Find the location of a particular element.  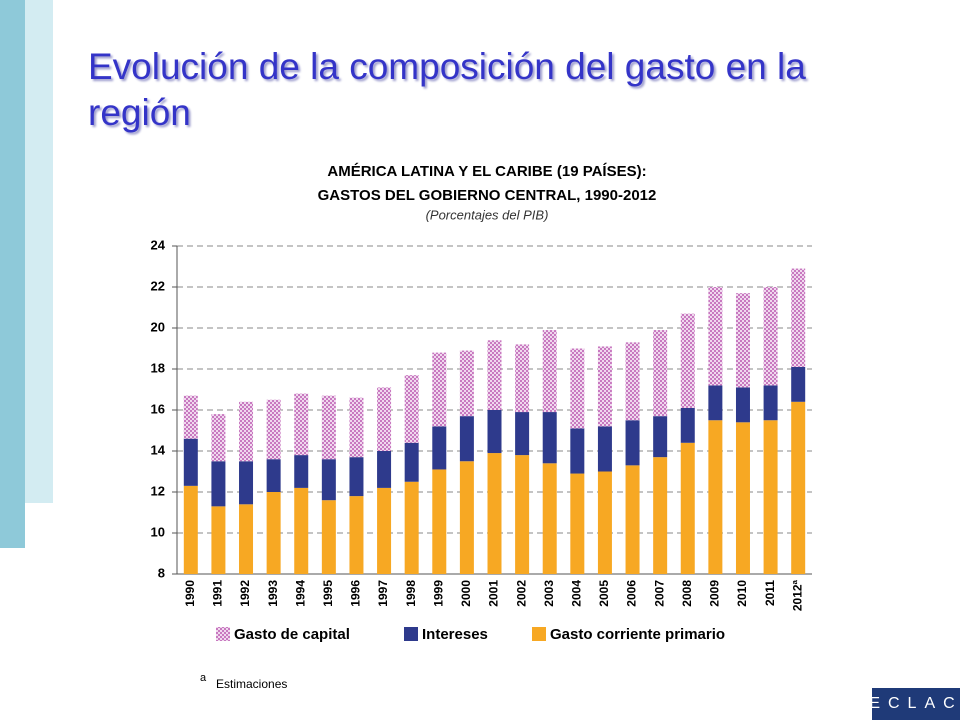

x-tick-label: 2002 is located at coordinates (521, 593).